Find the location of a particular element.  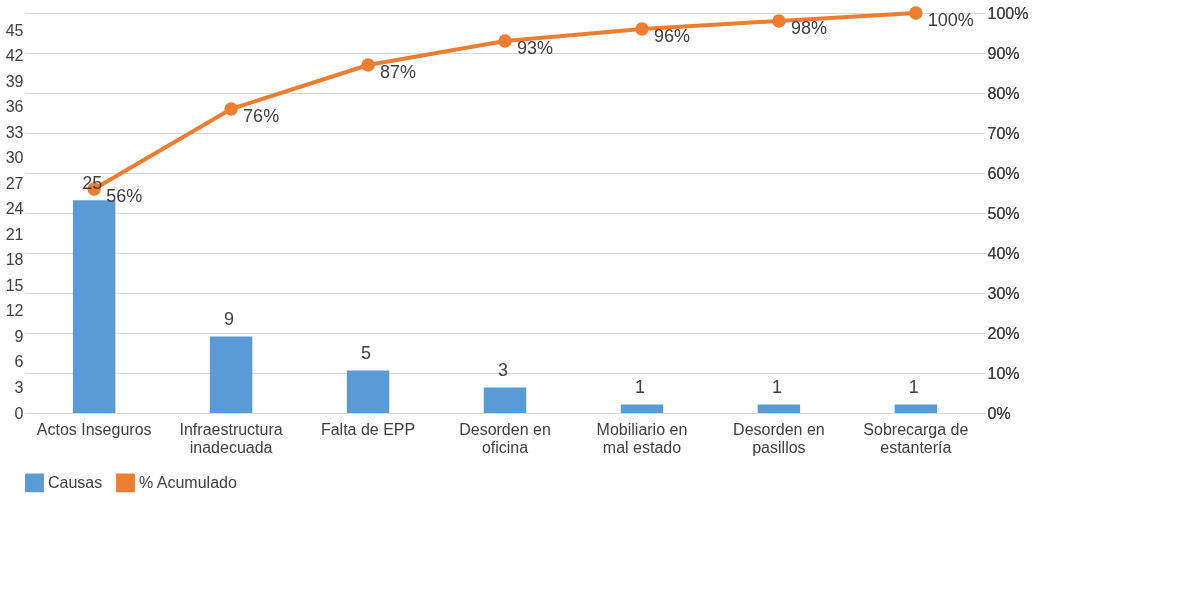

y-tick-label: 18 is located at coordinates (14, 260).